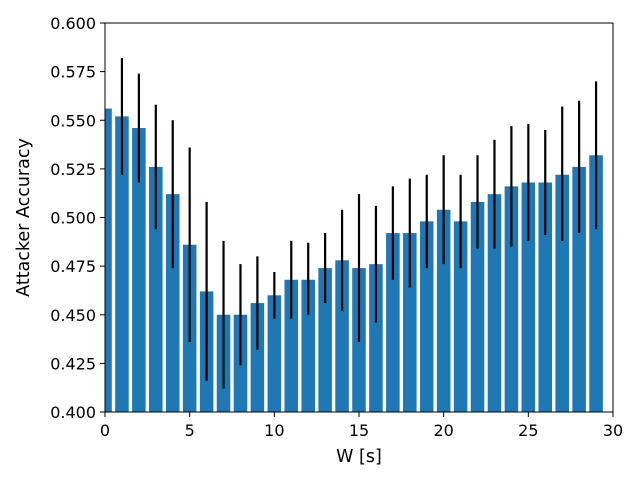 This screenshot has width=640, height=480. Describe the element at coordinates (274, 430) in the screenshot. I see `x-tick-label: 10` at that location.